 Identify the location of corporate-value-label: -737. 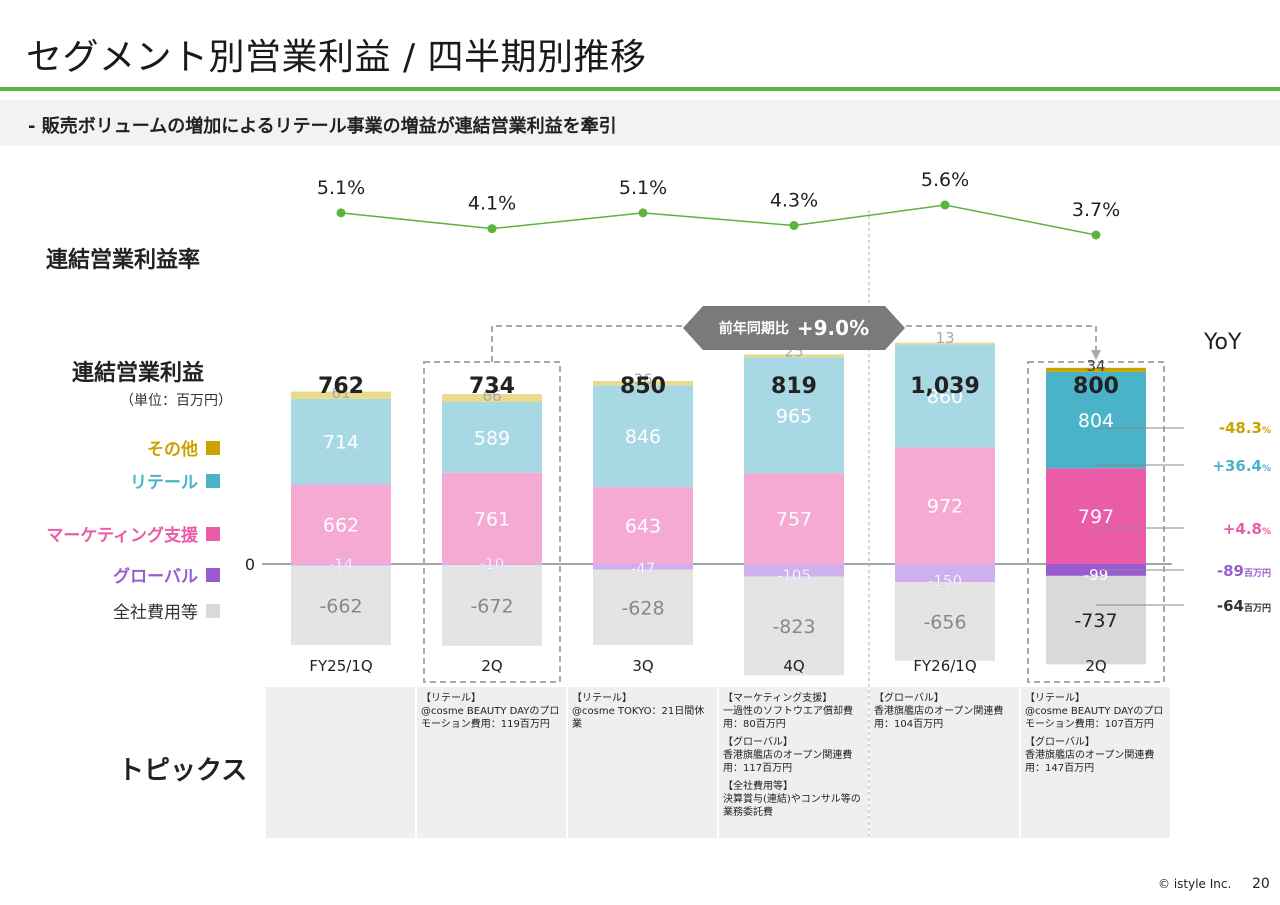
(1095, 621).